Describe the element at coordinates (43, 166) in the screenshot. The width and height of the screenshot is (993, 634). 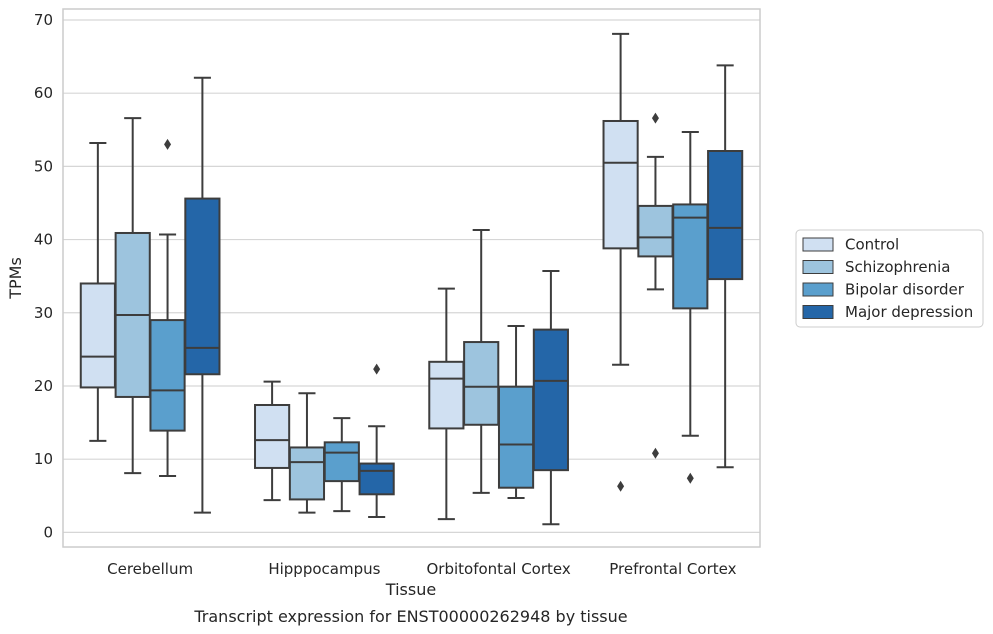
I see `y-tick-label: 50` at that location.